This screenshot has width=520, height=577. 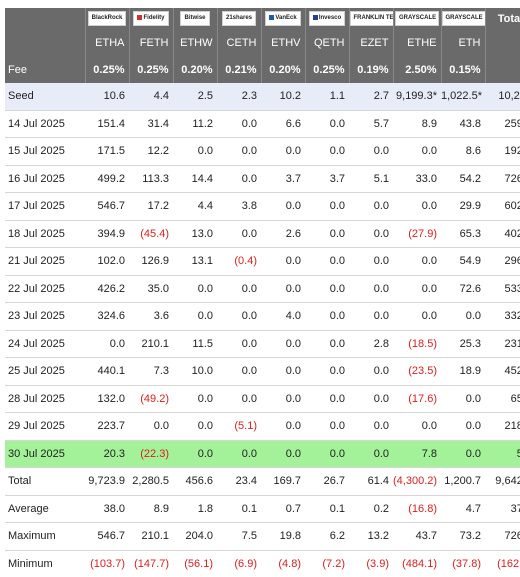 I want to click on flow-cell: 426.2, so click(x=107, y=289).